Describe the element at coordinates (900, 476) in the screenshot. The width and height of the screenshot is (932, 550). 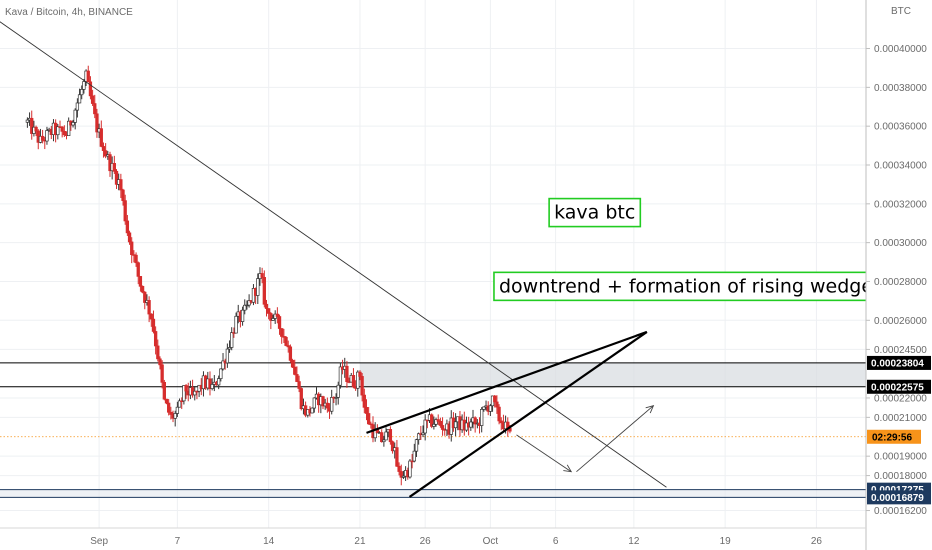
I see `price-tick-label: 0.00018000` at that location.